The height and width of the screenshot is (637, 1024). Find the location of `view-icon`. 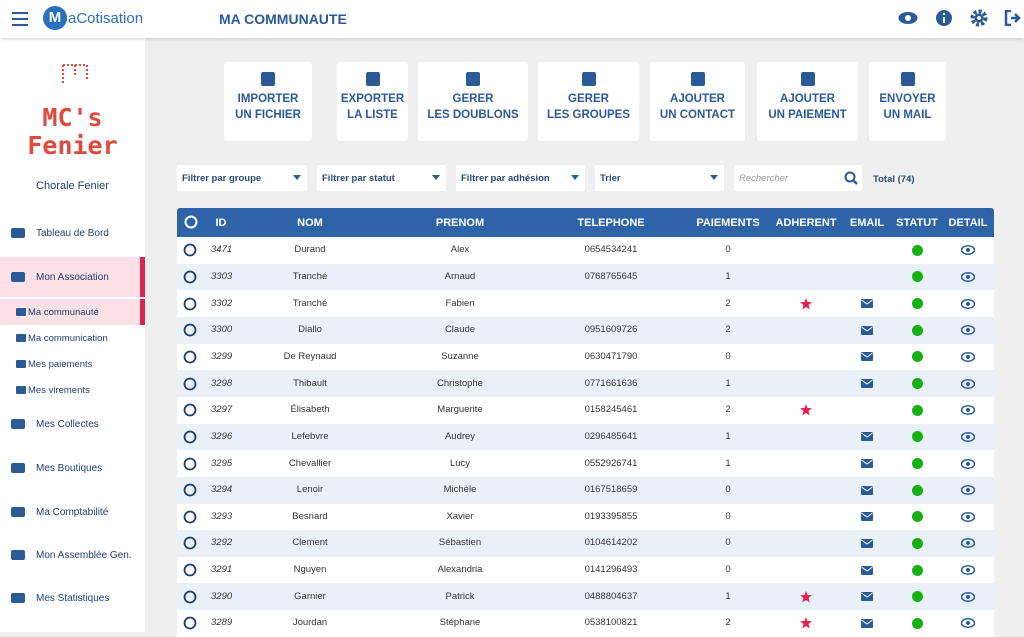

view-icon is located at coordinates (908, 18).